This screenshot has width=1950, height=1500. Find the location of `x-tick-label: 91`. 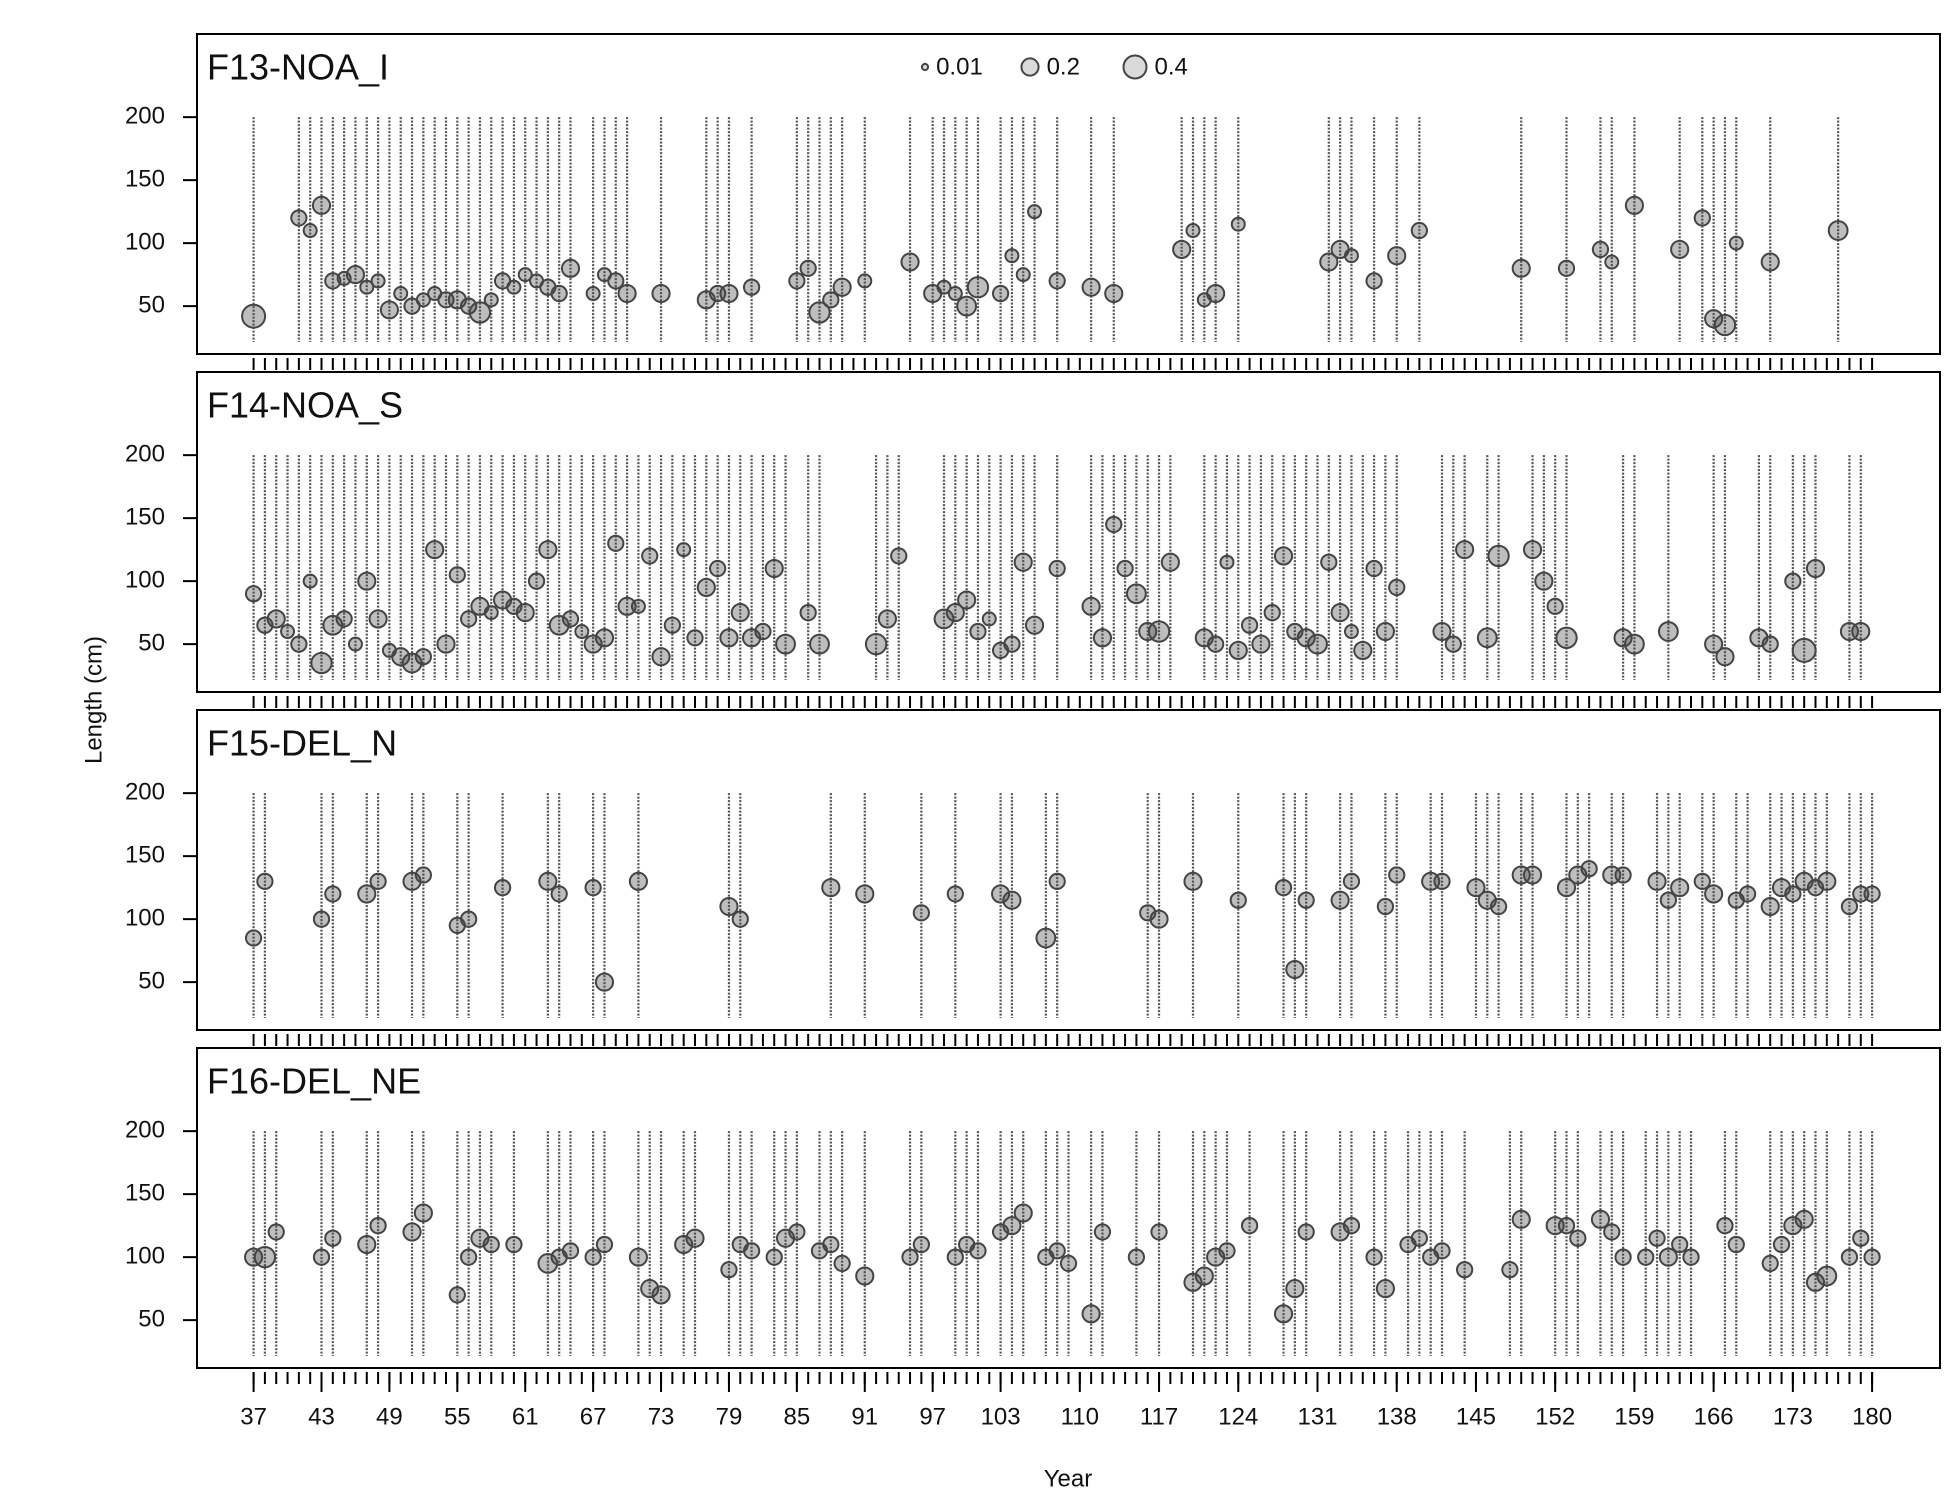

x-tick-label: 91 is located at coordinates (864, 1416).